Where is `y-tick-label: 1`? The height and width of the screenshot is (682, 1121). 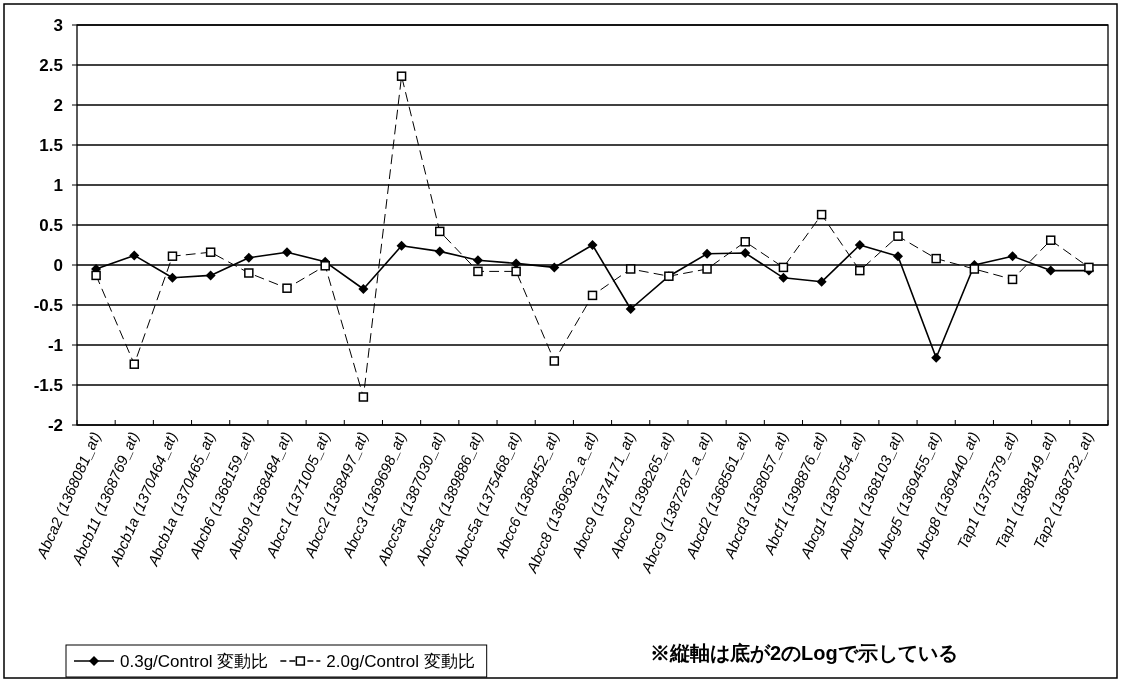 y-tick-label: 1 is located at coordinates (58, 185).